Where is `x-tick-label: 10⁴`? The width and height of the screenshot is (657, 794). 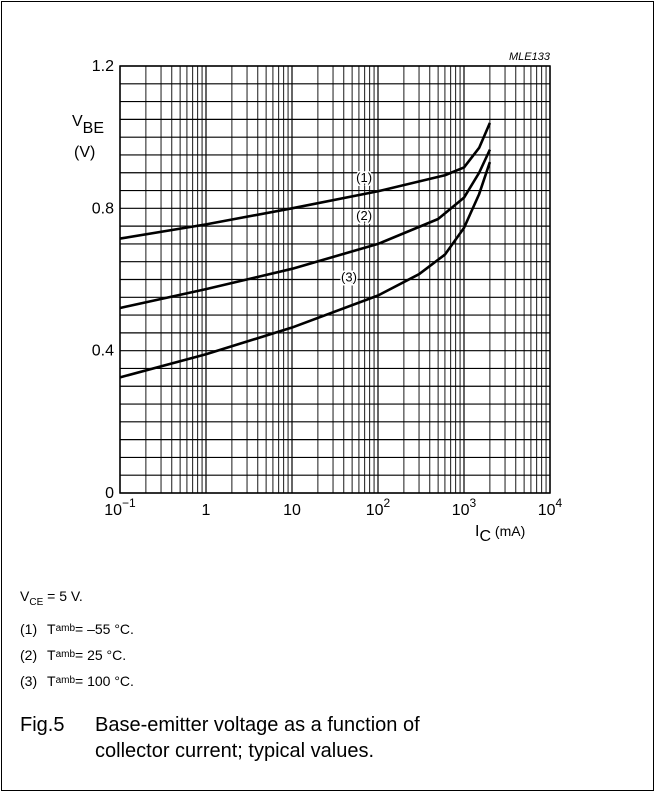
x-tick-label: 10⁴ is located at coordinates (550, 507).